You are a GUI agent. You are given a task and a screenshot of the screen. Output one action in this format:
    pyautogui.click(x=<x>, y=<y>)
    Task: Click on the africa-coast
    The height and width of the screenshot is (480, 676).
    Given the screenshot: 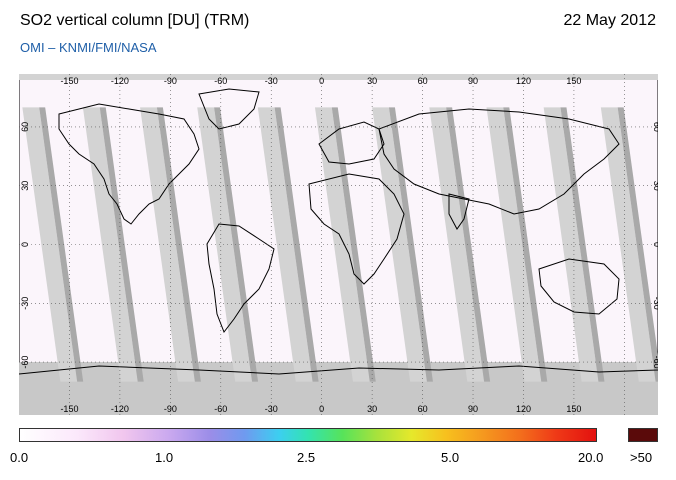 What is the action you would take?
    pyautogui.click(x=356, y=229)
    